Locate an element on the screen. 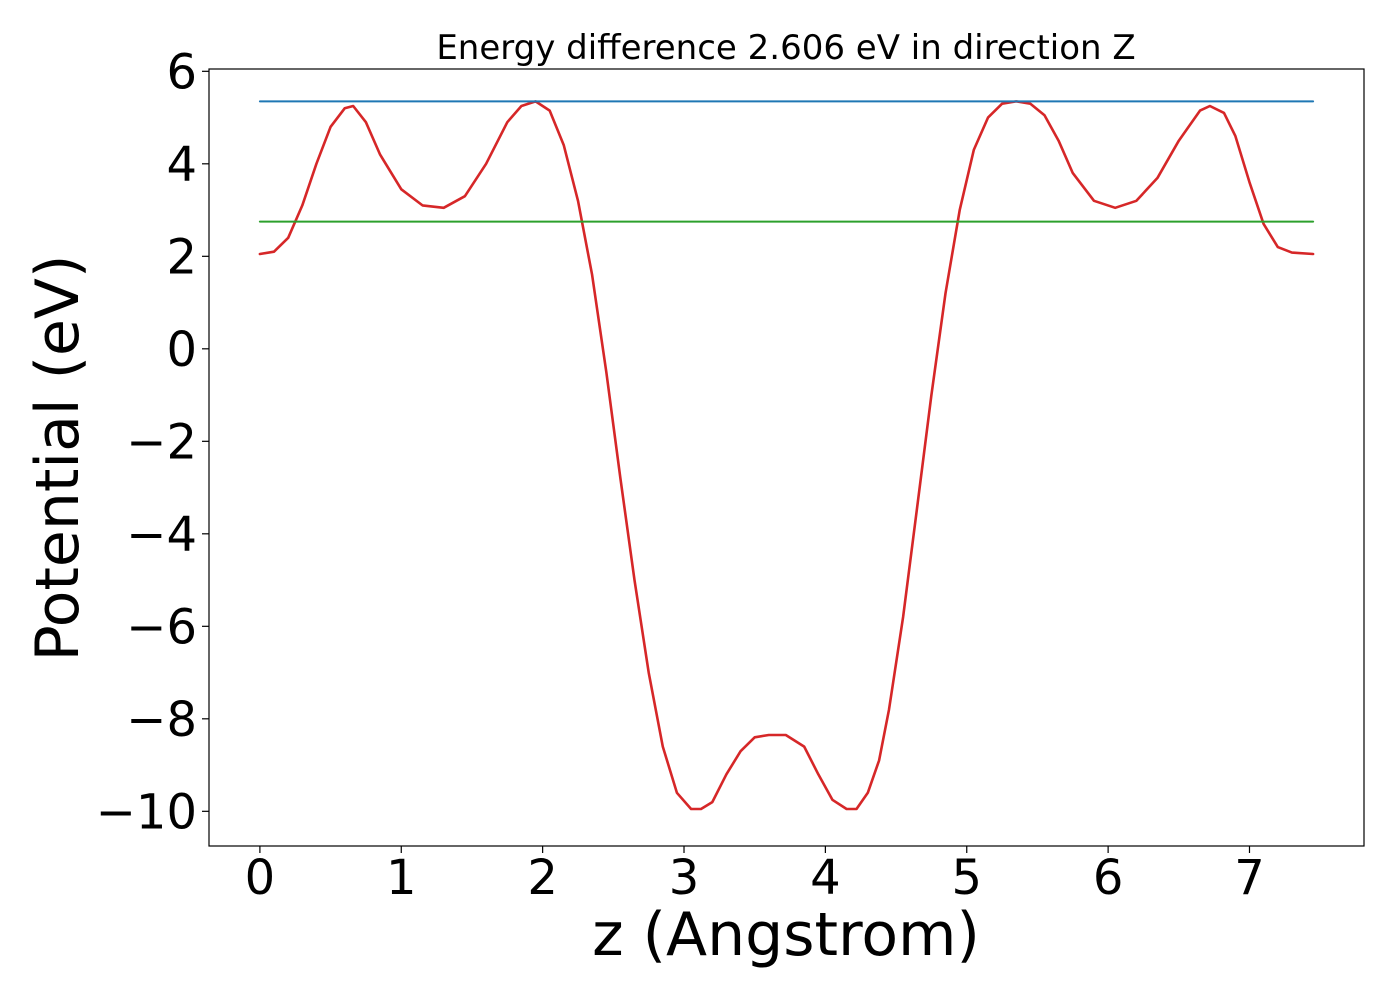 This screenshot has height=1000, width=1400. y-tick-label: −4 is located at coordinates (161, 535).